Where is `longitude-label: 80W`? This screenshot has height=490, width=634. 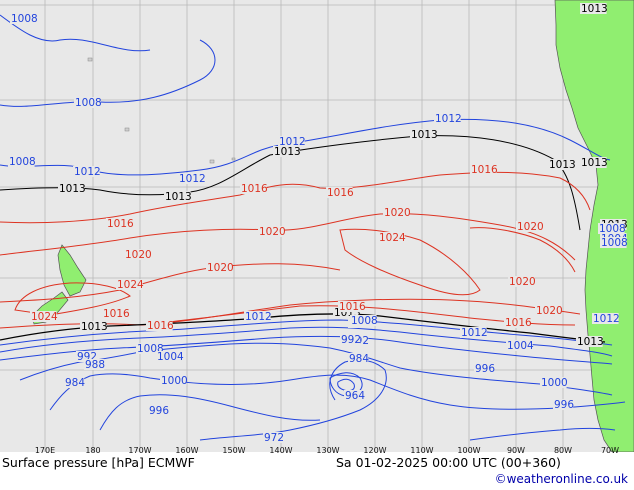 longitude-label: 80W is located at coordinates (563, 450).